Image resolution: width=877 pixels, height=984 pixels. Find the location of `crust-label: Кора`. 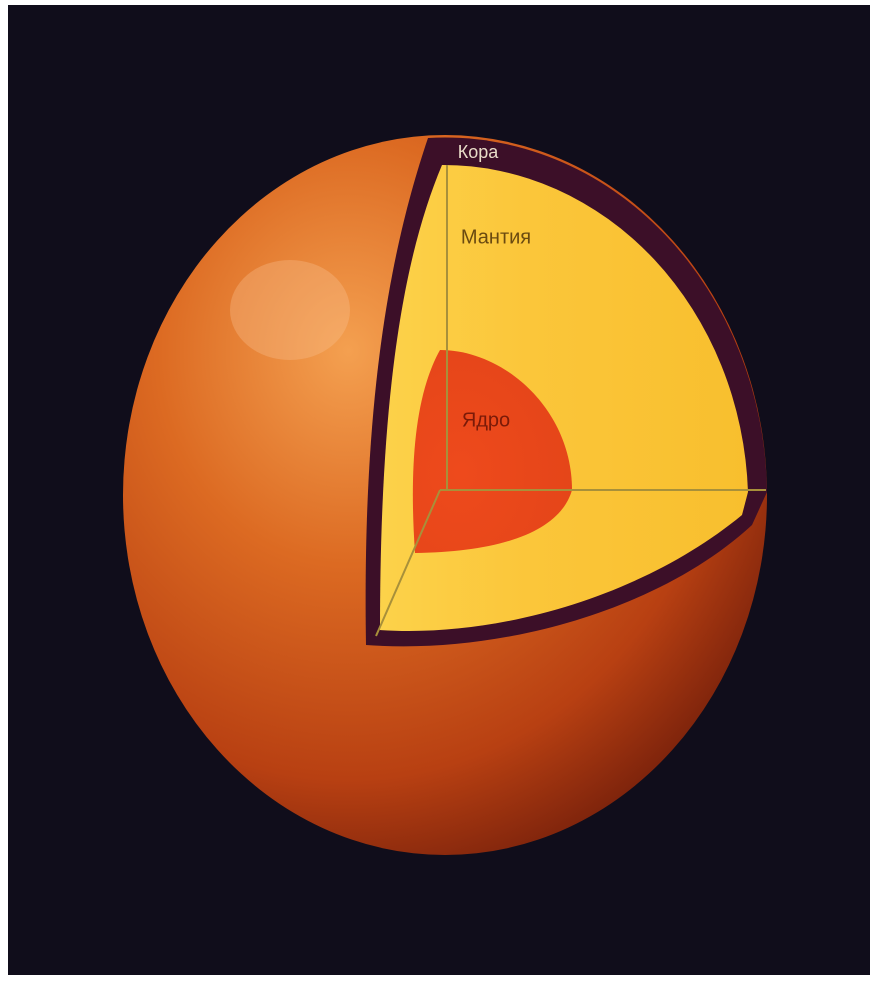

crust-label: Кора is located at coordinates (479, 152).